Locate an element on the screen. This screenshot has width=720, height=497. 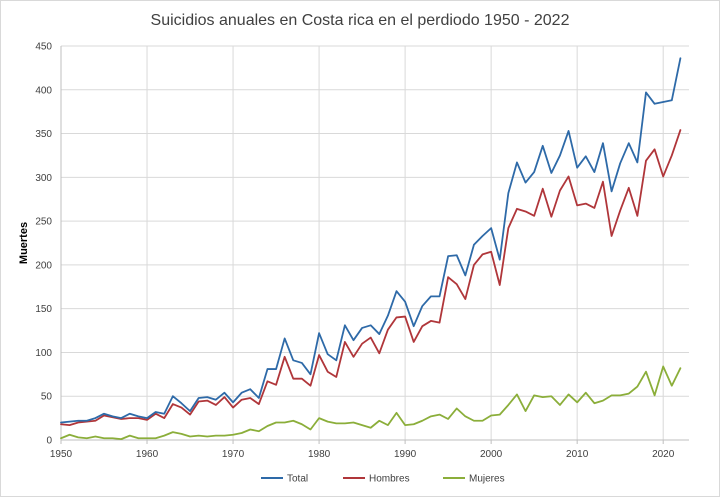
x-tick-label: 1970 is located at coordinates (233, 454).